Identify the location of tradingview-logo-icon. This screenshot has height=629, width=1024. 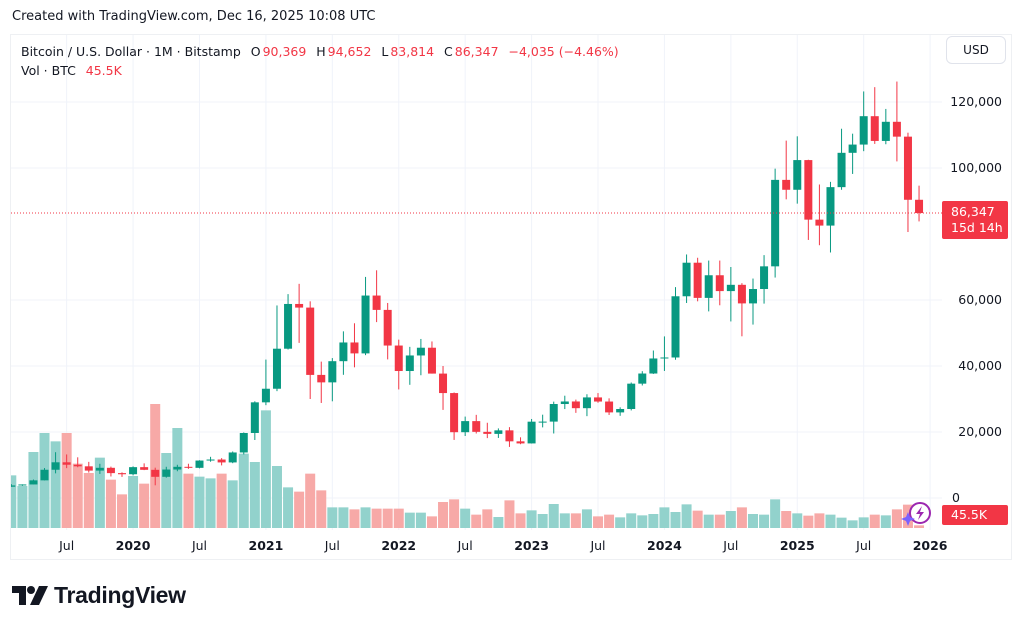
(30, 595).